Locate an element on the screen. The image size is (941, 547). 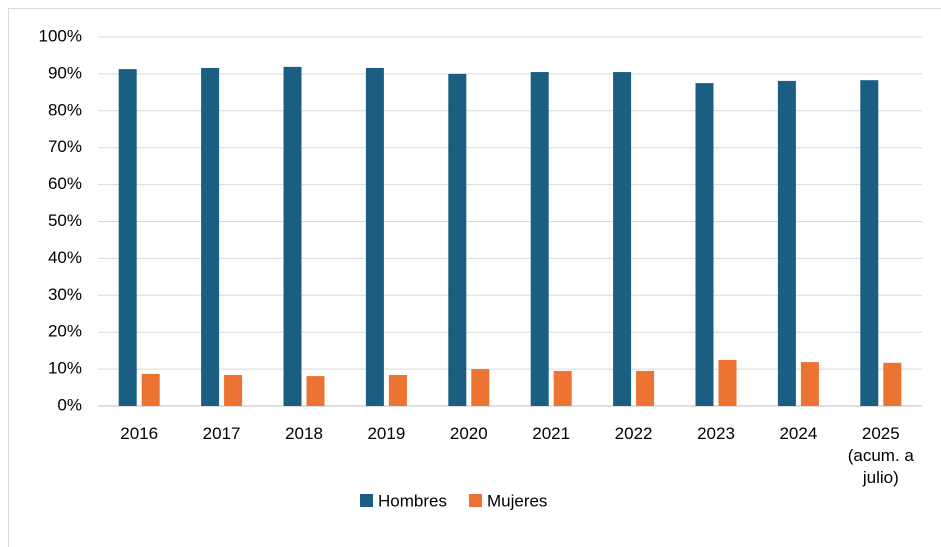
x-tick-label: 2024 is located at coordinates (798, 433).